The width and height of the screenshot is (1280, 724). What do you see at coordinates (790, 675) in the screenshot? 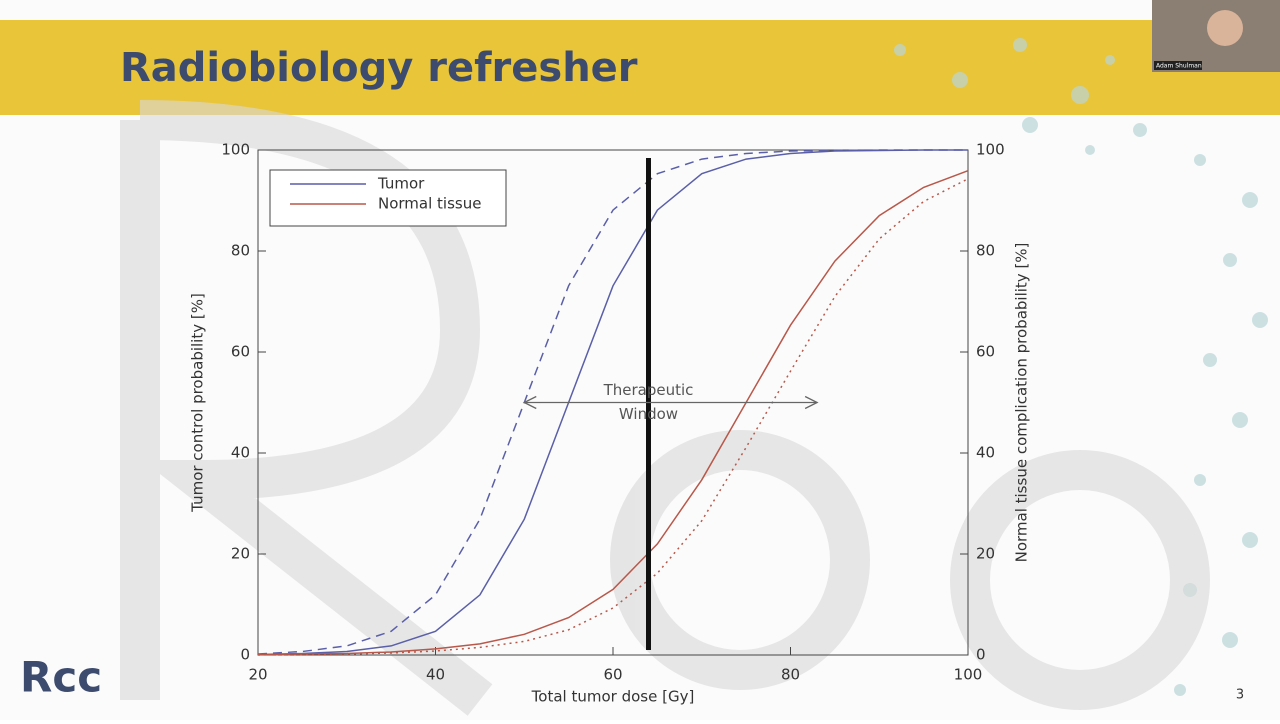
I see `x-tick-label: 80` at bounding box center [790, 675].